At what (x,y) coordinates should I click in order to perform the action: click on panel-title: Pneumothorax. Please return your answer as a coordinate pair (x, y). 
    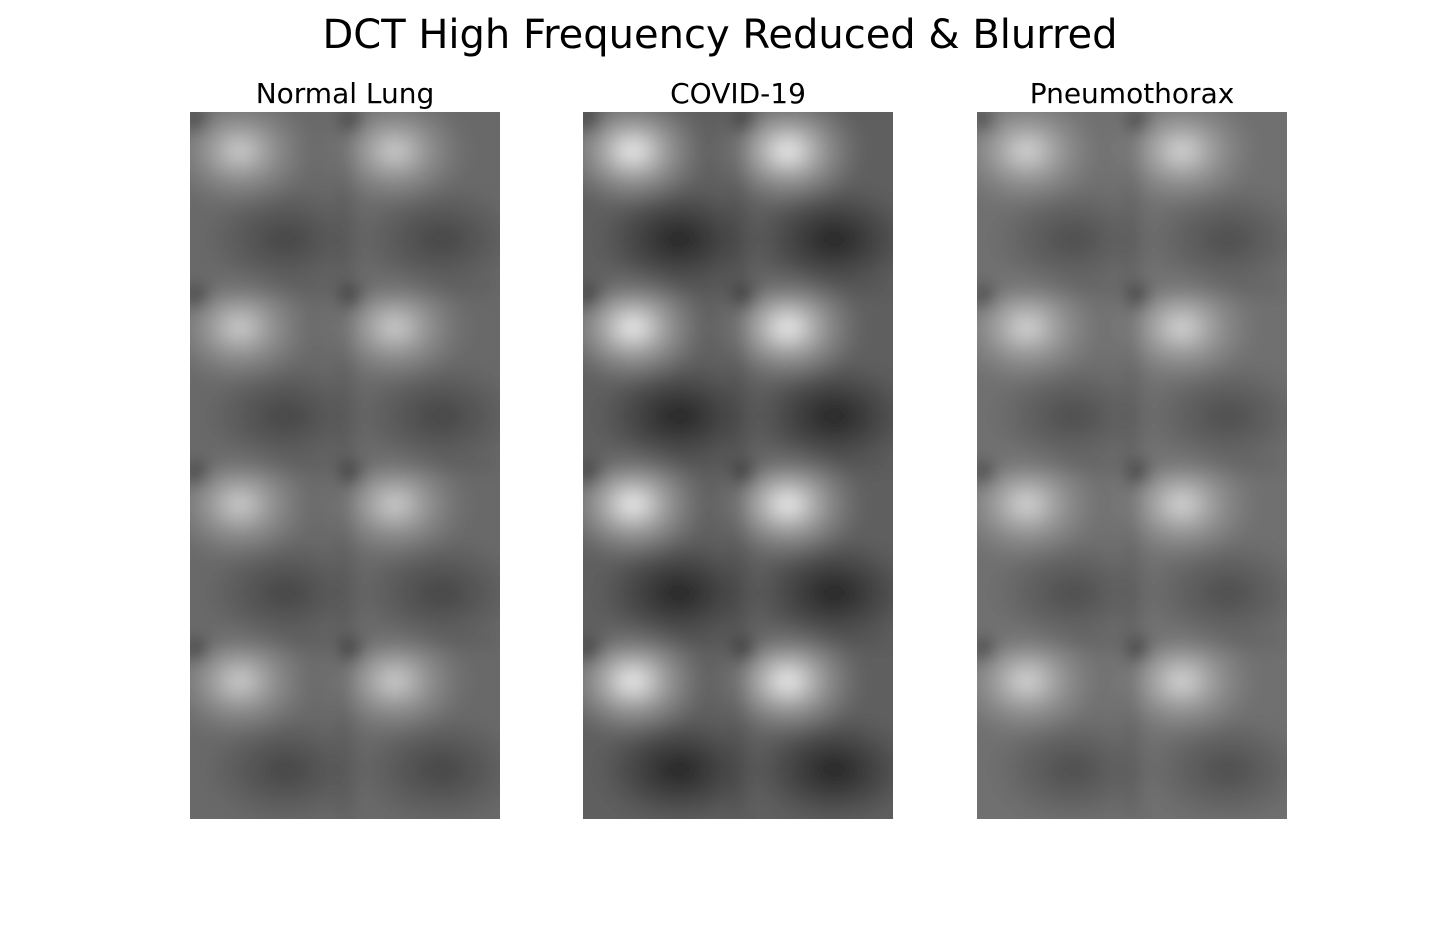
    Looking at the image, I should click on (1132, 93).